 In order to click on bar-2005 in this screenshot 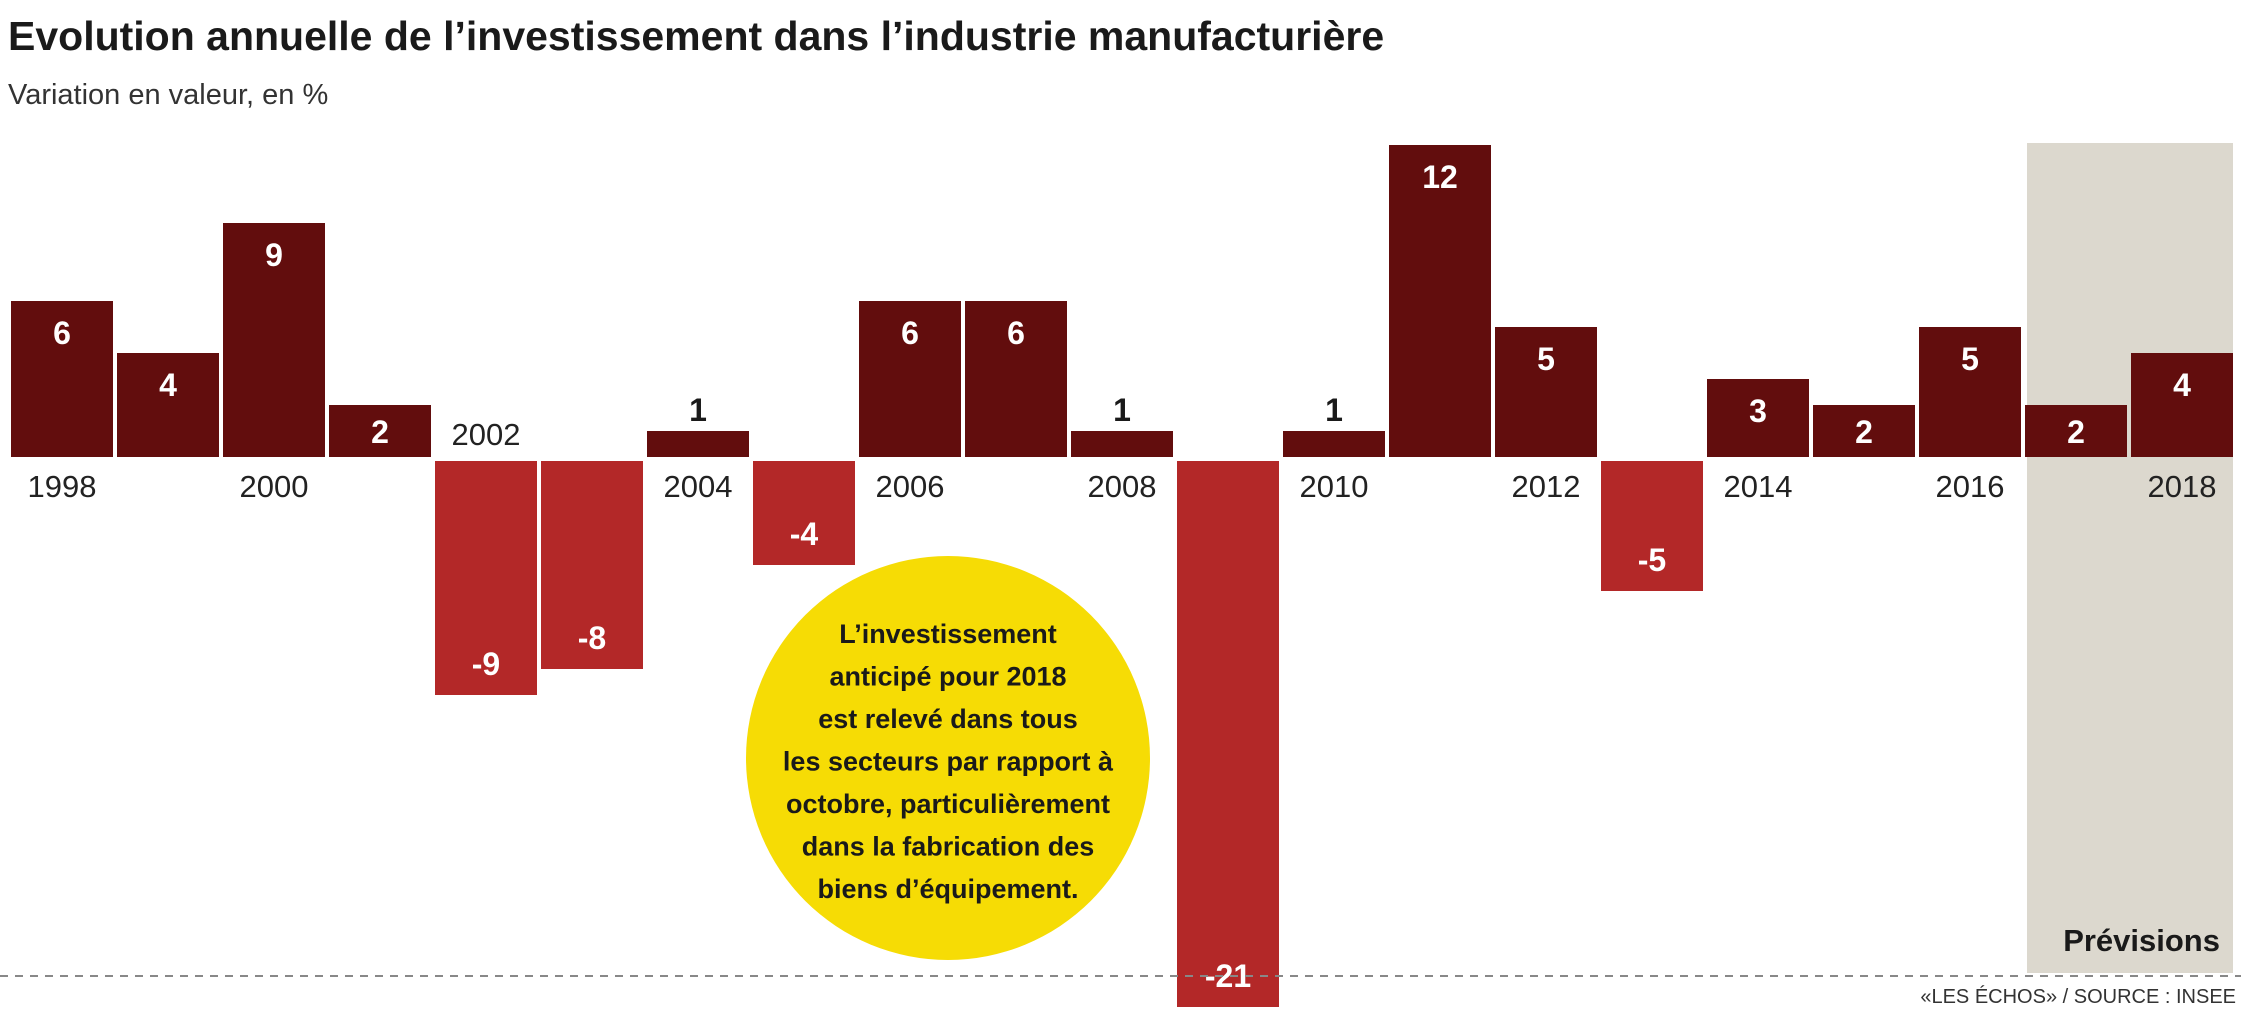, I will do `click(804, 513)`.